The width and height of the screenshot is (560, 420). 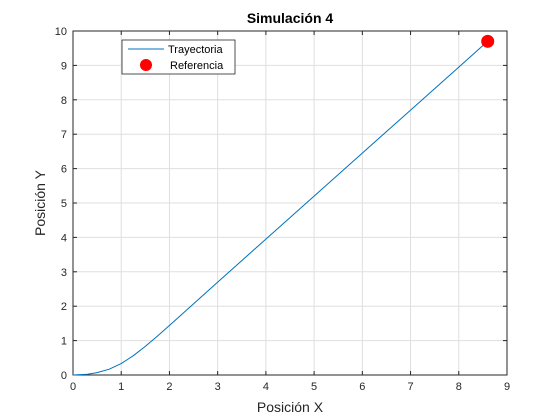 I want to click on legend-box, so click(x=178, y=57).